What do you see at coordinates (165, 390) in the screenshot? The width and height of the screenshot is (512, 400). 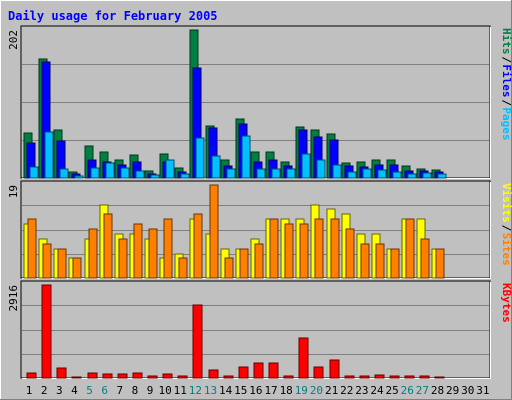 I see `x-label-day-10: 10` at bounding box center [165, 390].